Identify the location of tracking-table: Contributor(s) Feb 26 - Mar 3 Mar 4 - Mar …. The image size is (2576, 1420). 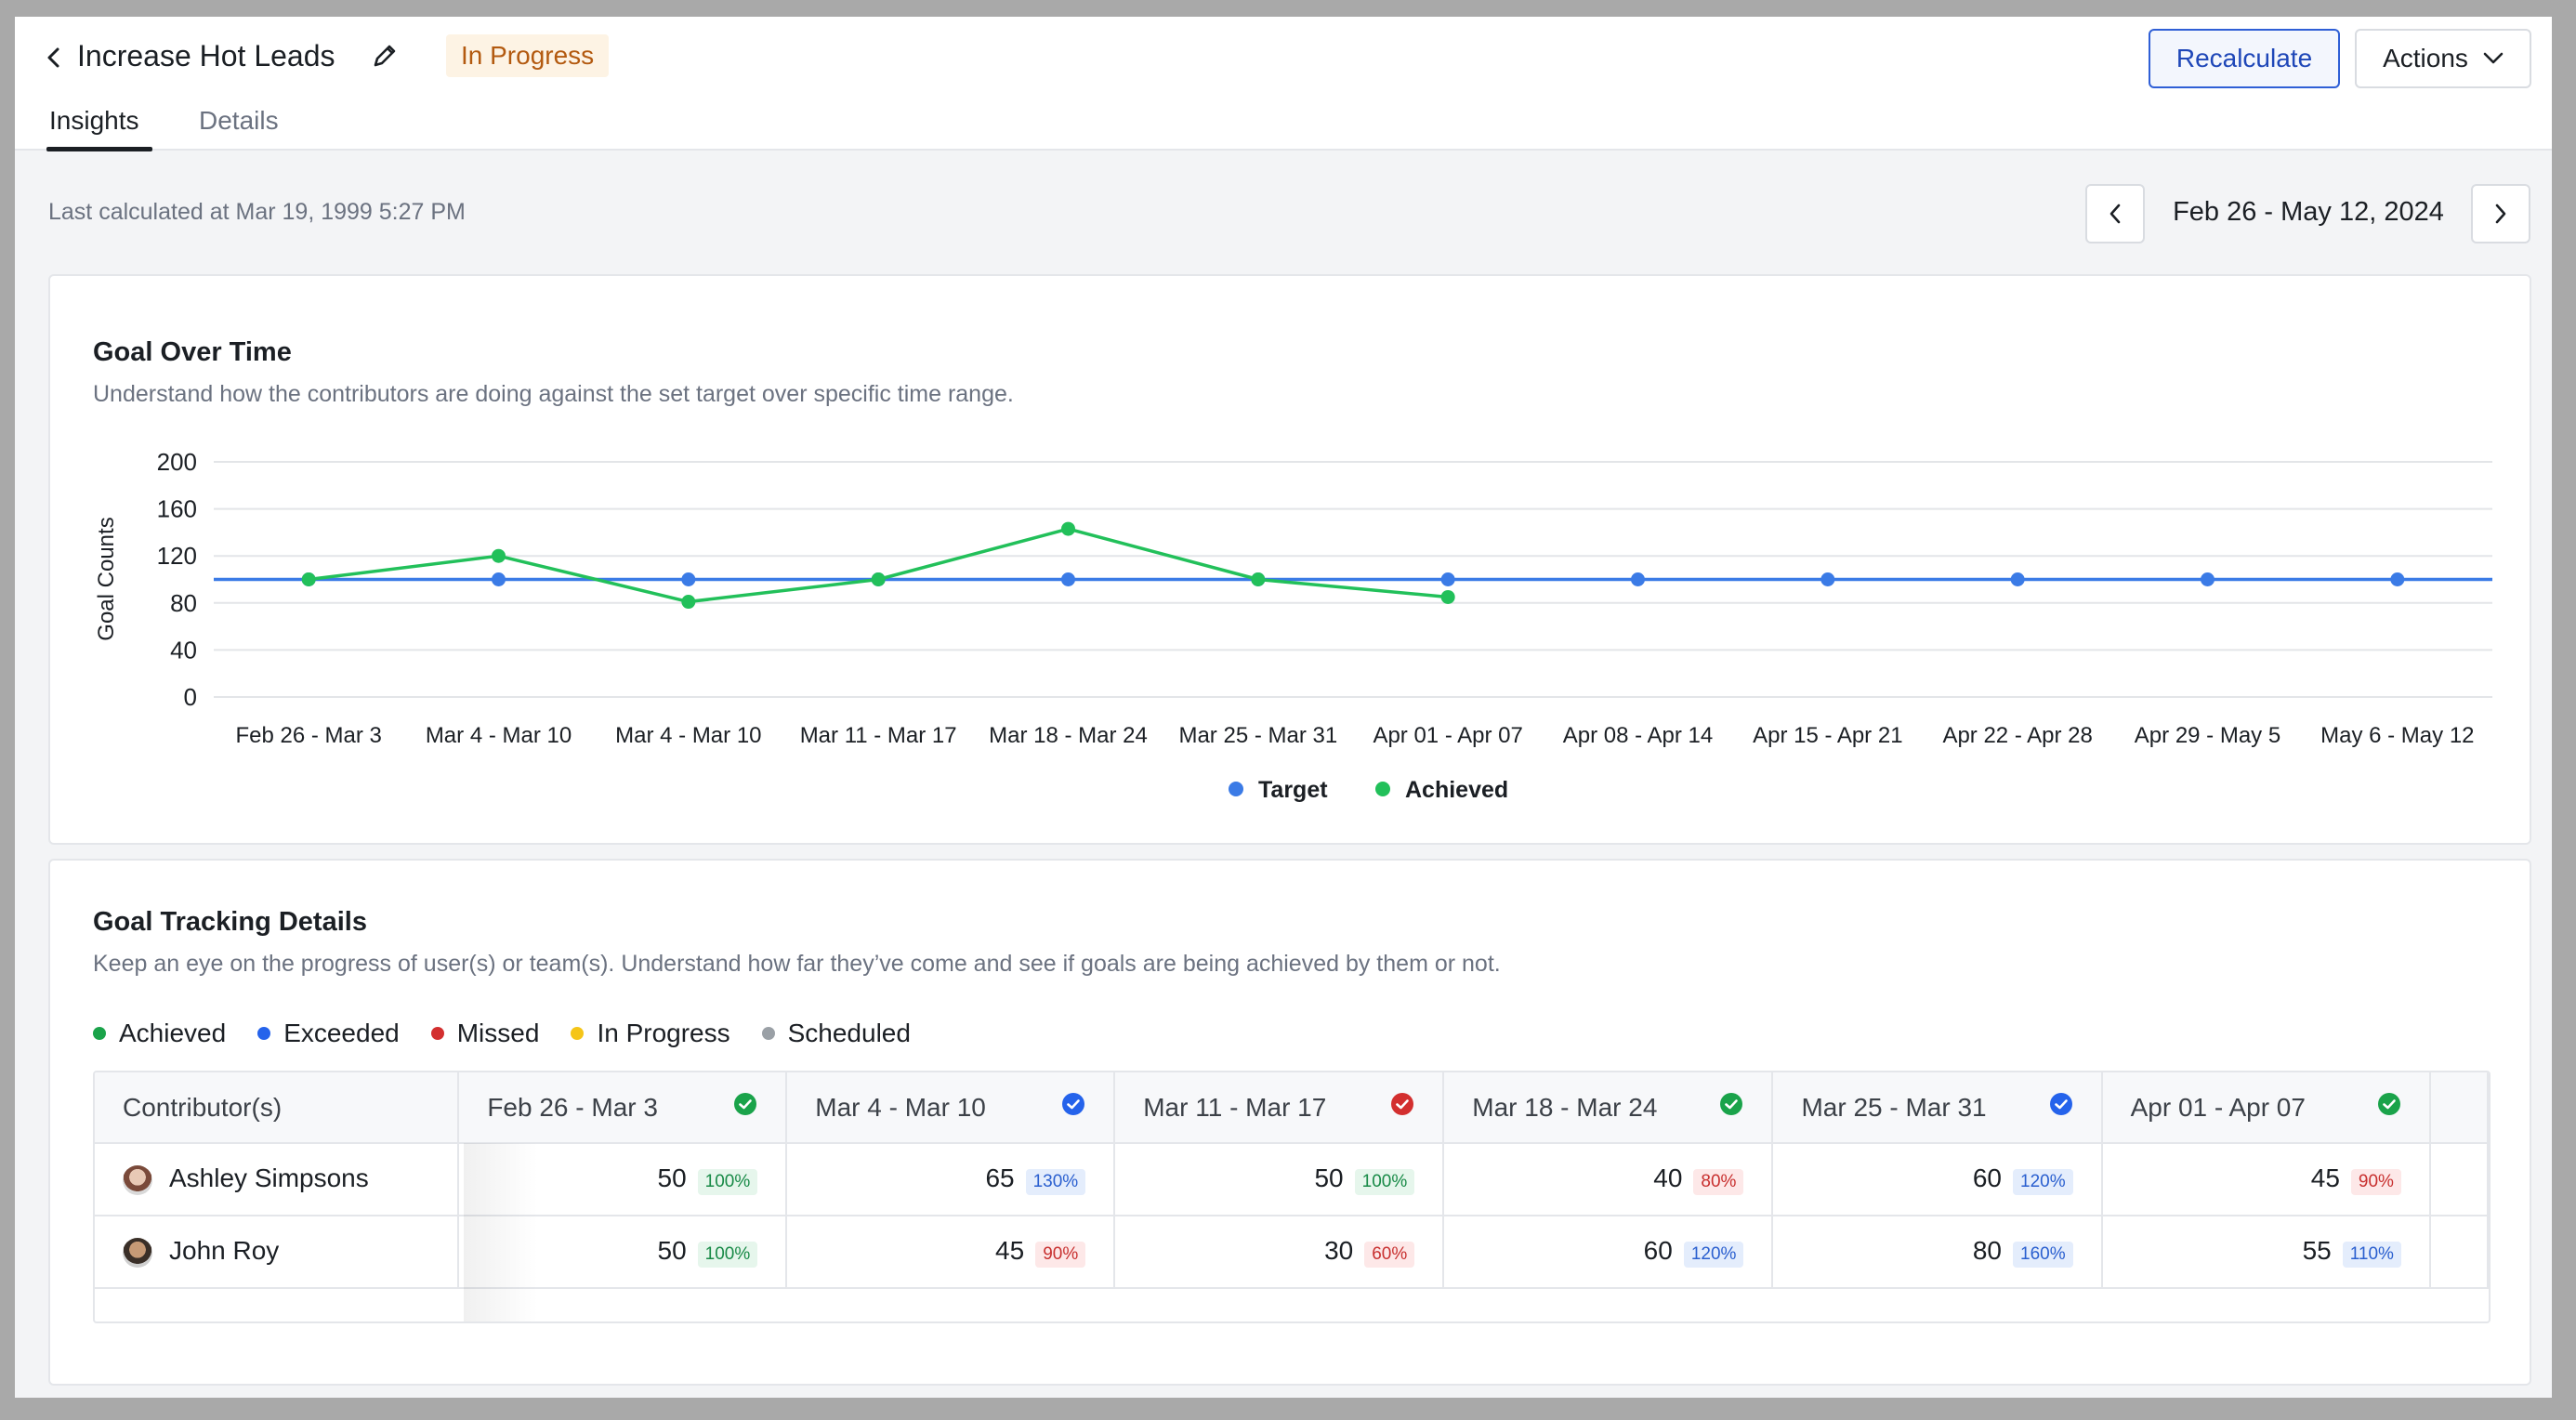
(1292, 1180).